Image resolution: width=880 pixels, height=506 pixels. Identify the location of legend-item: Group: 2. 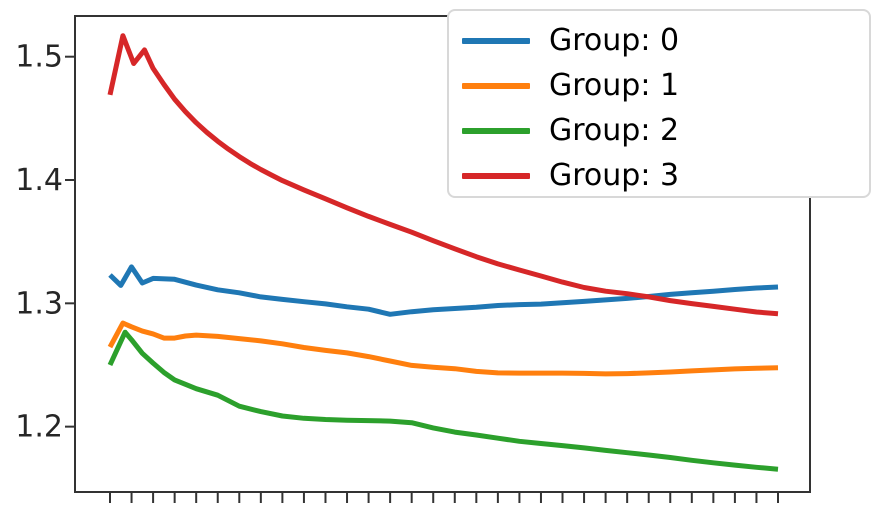
(665, 130).